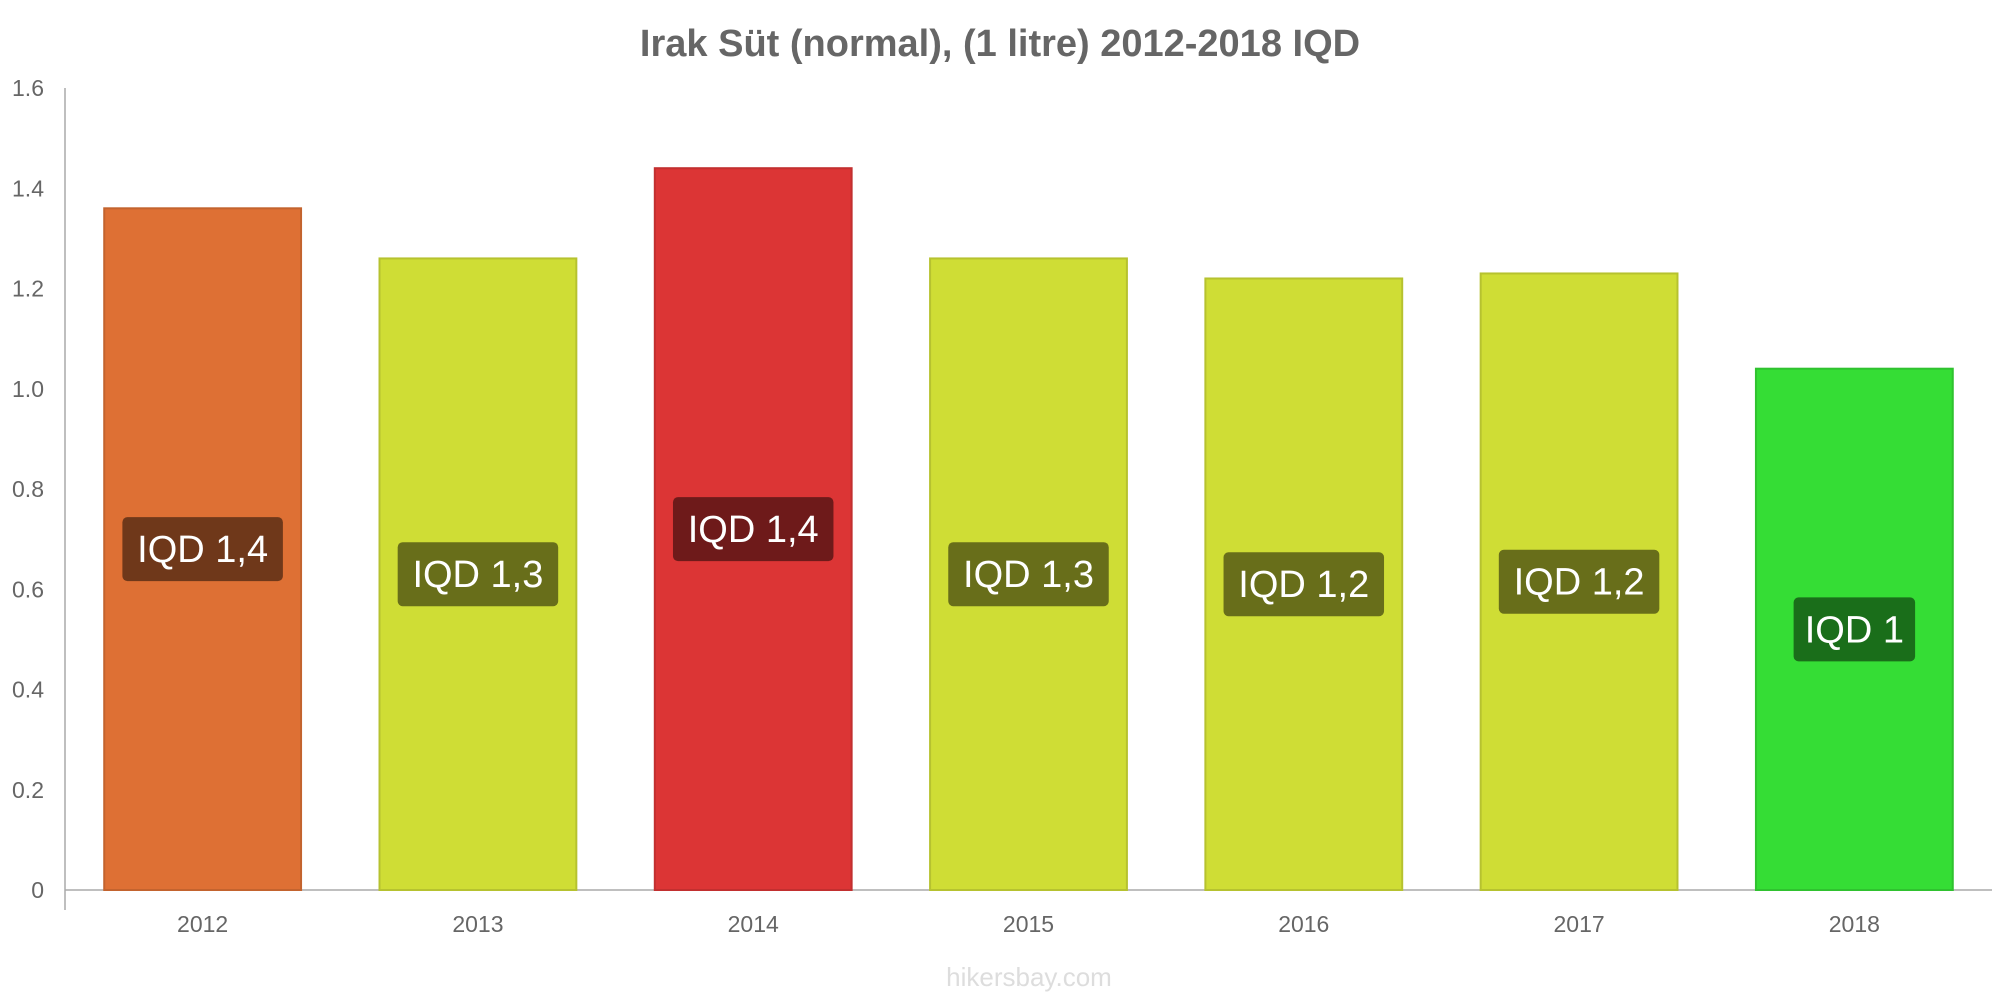 This screenshot has width=2000, height=1000. I want to click on y-tick-label: 1.4, so click(28, 188).